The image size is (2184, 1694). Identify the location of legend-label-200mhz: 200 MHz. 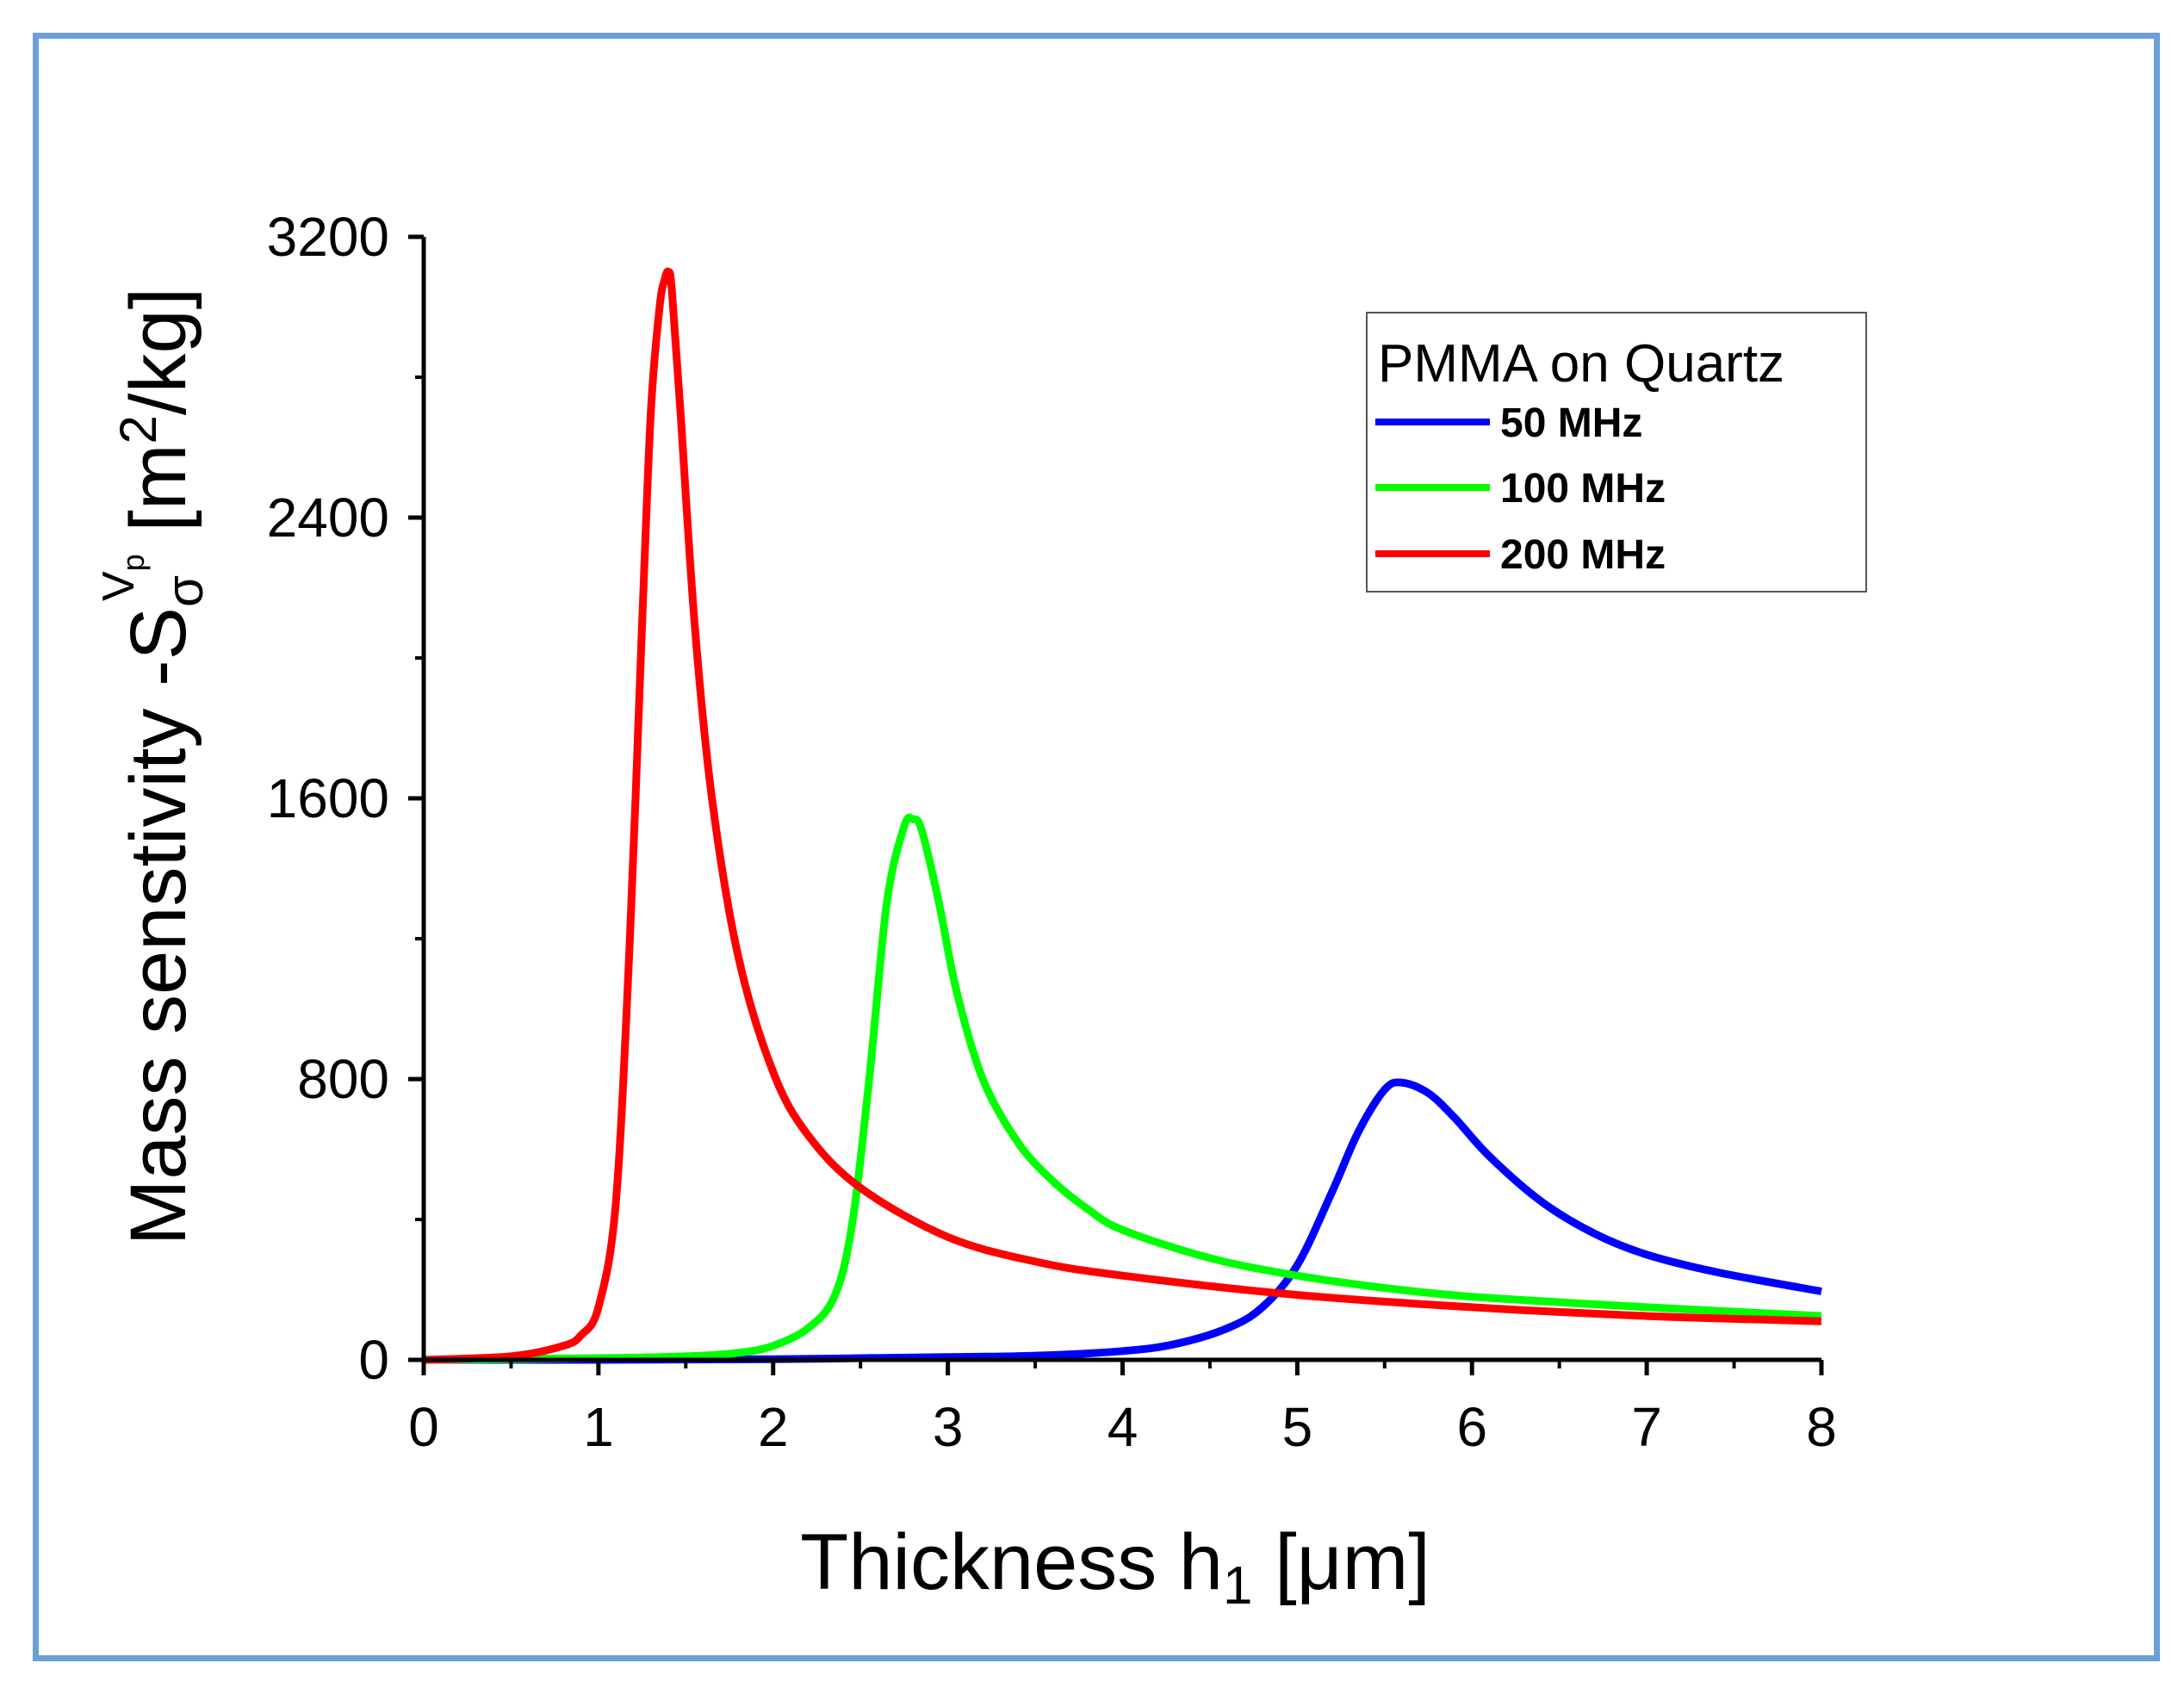
(1583, 555).